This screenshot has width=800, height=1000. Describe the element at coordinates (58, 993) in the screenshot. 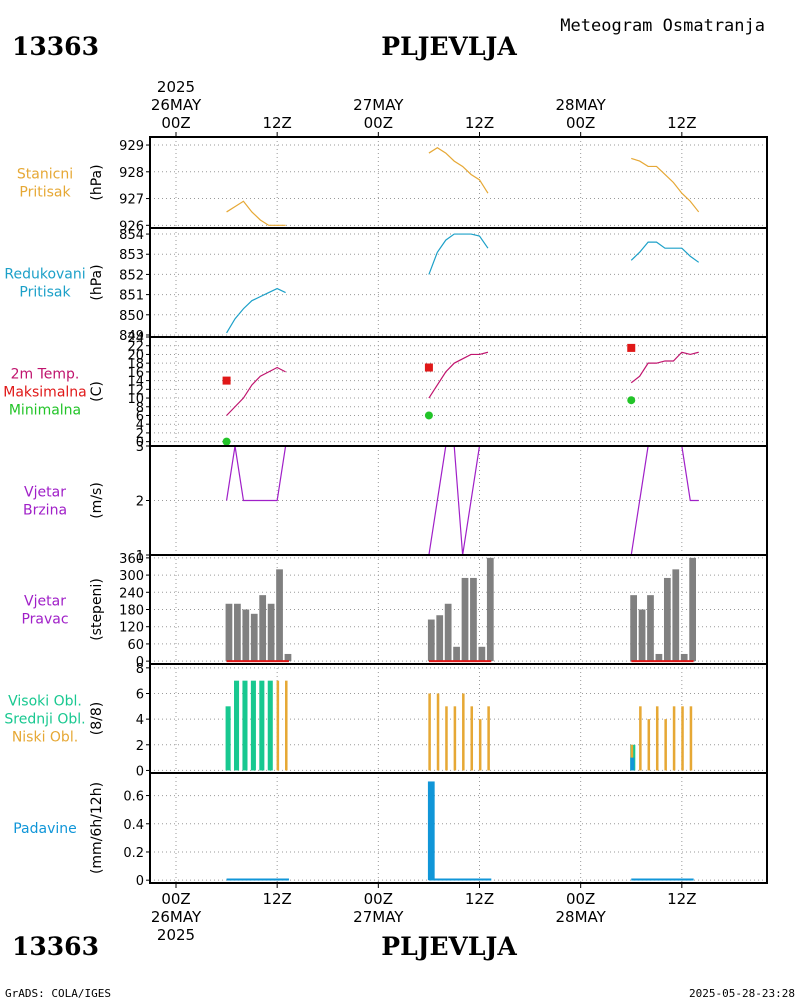

I see `grads-credit: GrADS: COLA/IGES` at that location.